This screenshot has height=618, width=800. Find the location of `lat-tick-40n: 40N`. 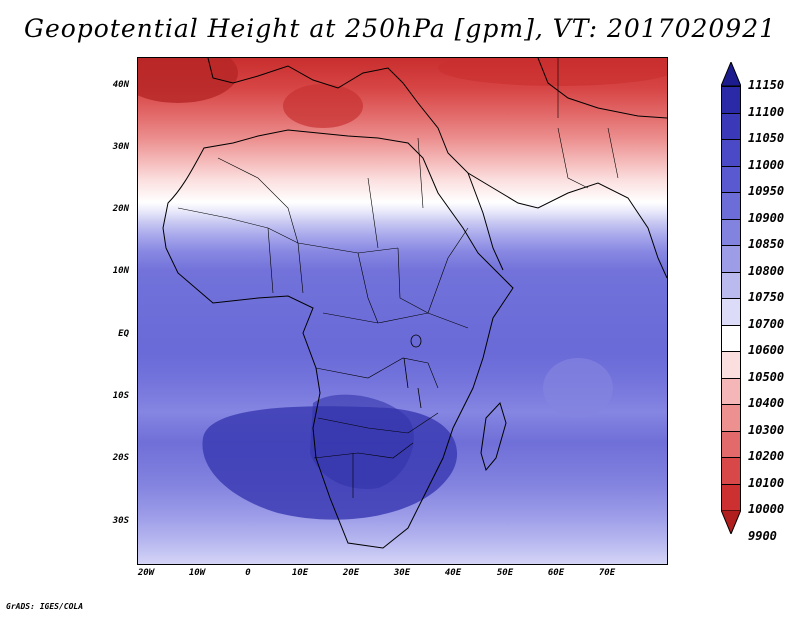

lat-tick-40n: 40N is located at coordinates (120, 85).